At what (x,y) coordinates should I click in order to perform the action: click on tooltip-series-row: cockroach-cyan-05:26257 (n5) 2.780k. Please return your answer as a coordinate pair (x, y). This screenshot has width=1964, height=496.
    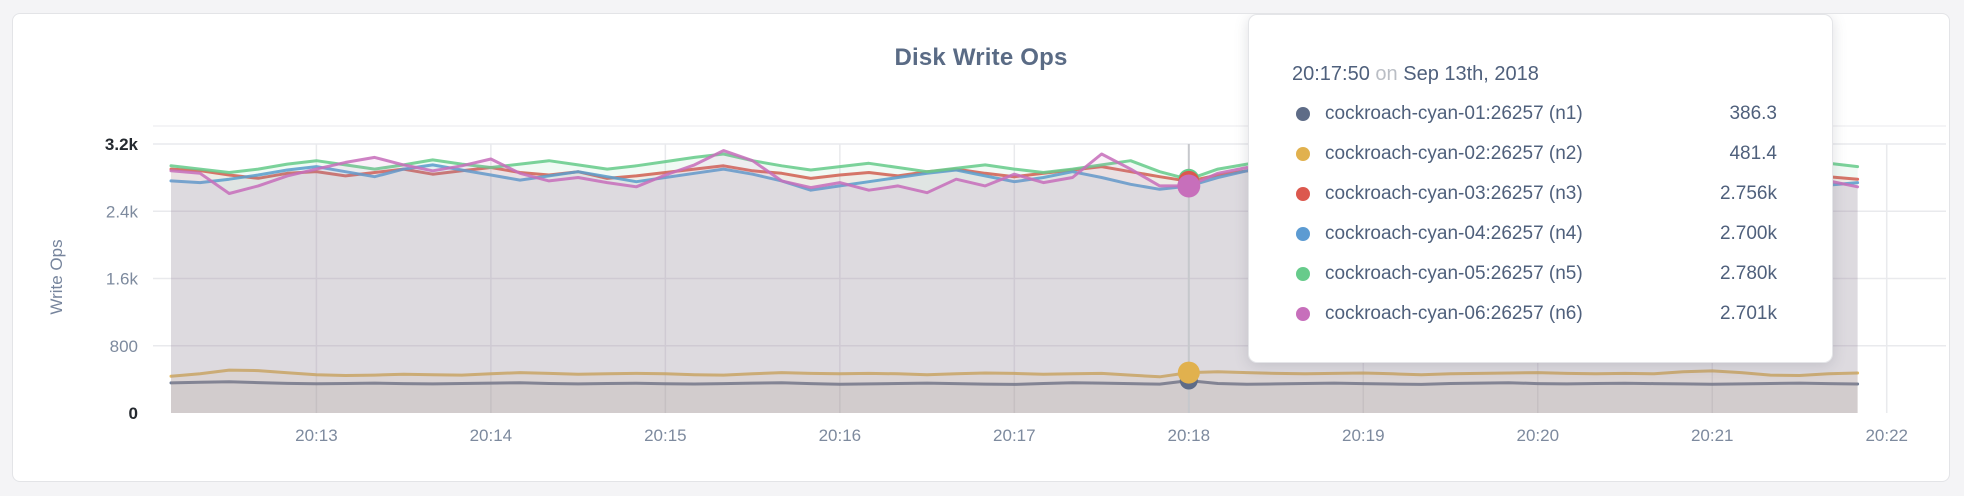
    Looking at the image, I should click on (1540, 274).